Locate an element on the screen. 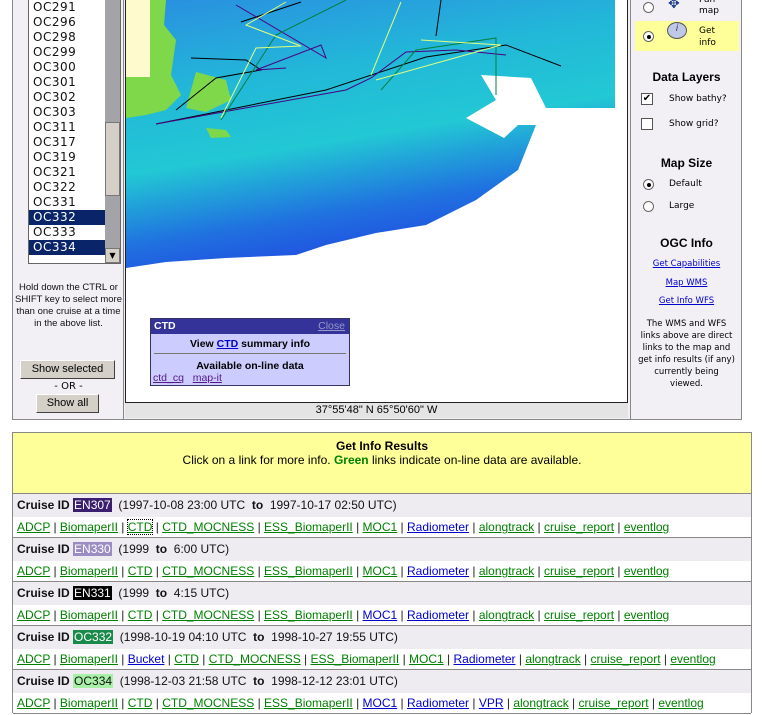  cruise-header: Cruise ID EN330 (1999 to 6:00 UTC) is located at coordinates (382, 549).